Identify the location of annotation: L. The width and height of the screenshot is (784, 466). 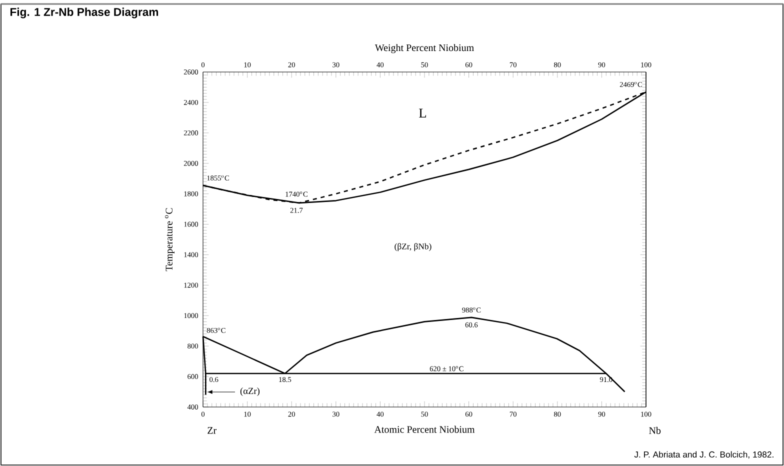
(422, 113).